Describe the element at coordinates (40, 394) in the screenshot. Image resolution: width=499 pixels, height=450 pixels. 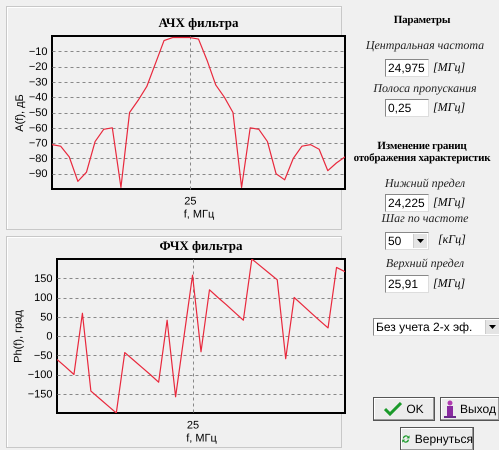
I see `y-tick-label: −150` at that location.